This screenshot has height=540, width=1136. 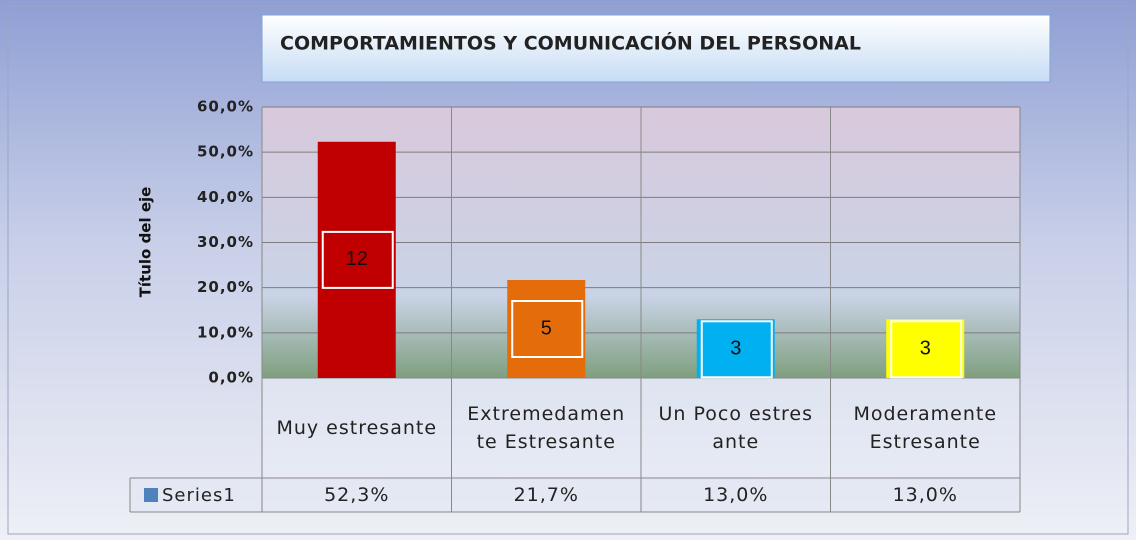 What do you see at coordinates (546, 428) in the screenshot?
I see `x-tick-label: Extremedamente Estresante` at bounding box center [546, 428].